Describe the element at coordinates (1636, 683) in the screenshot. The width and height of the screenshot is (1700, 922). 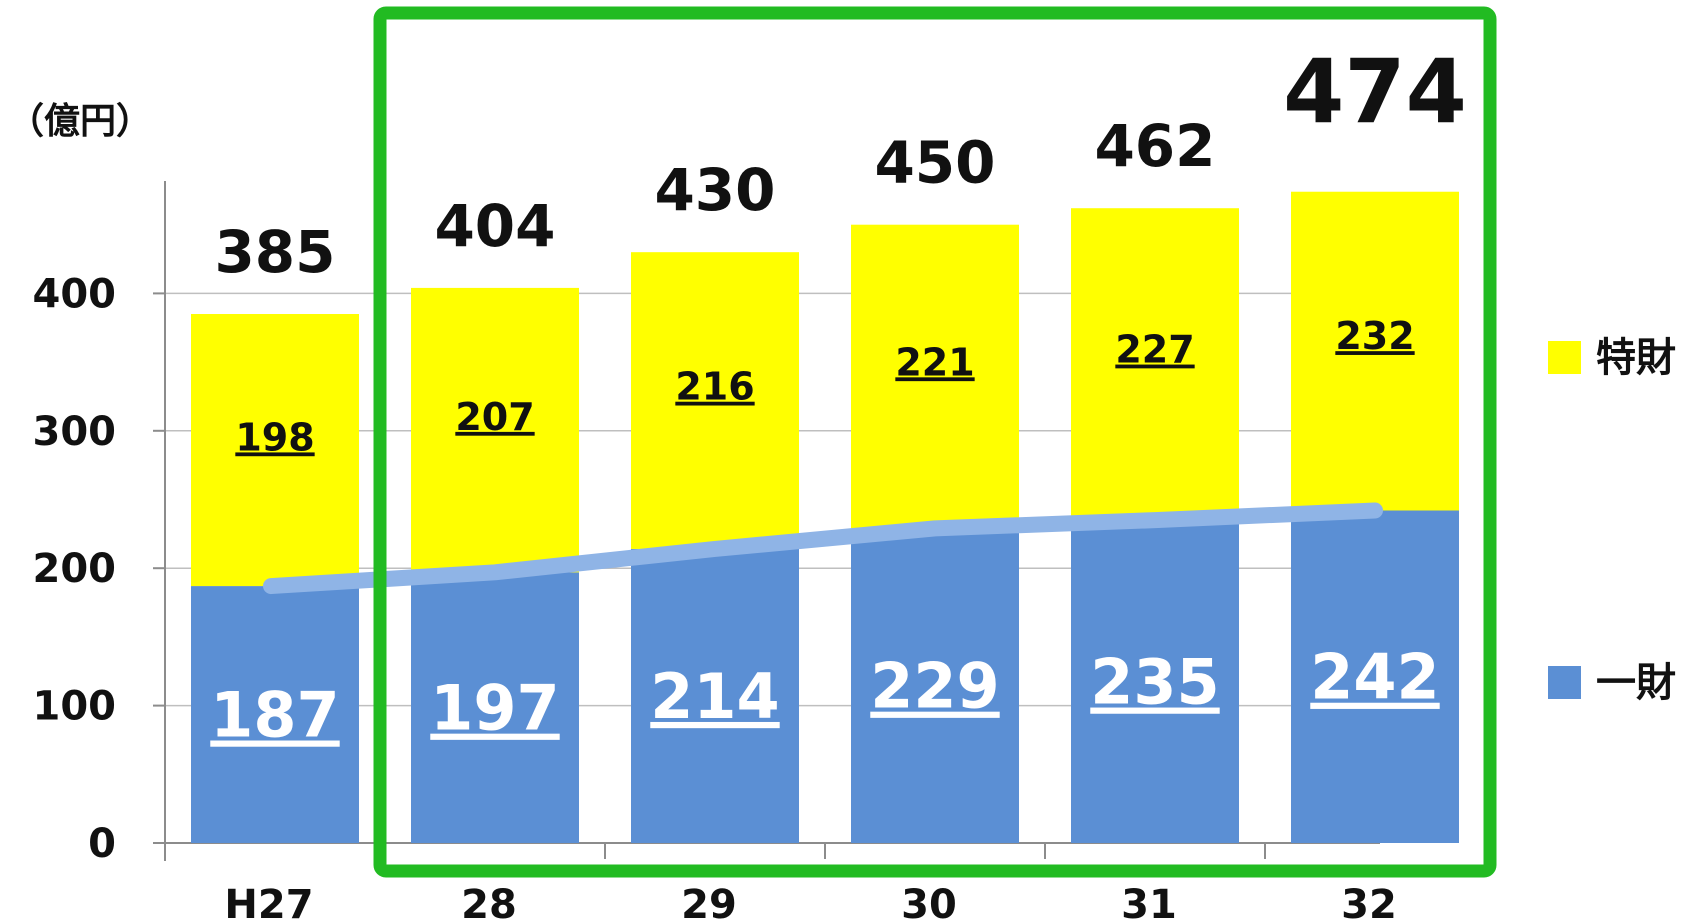
I see `legend-label: 一財` at that location.